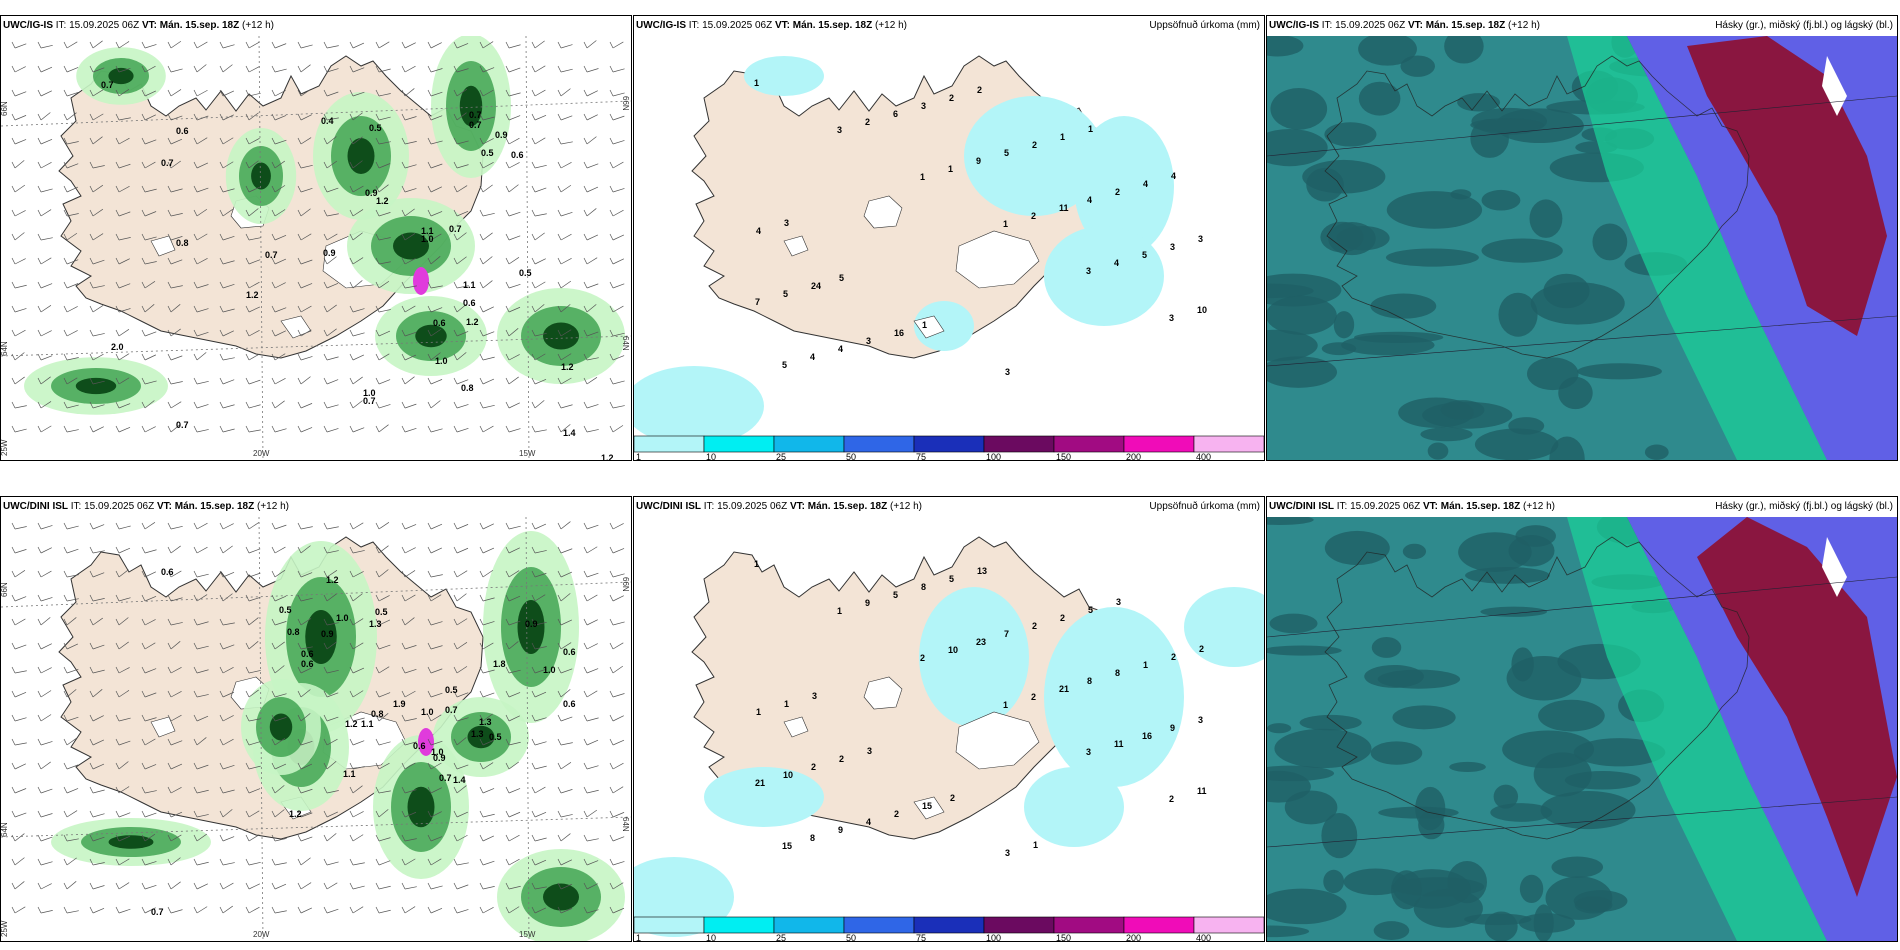 The image size is (1900, 950). What do you see at coordinates (1119, 744) in the screenshot?
I see `precip-value-label: 11` at bounding box center [1119, 744].